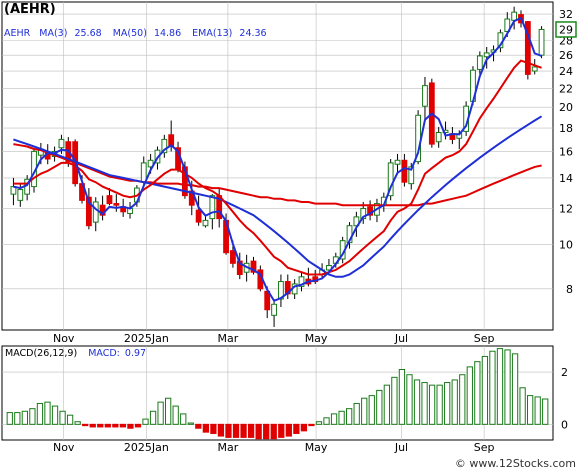 This screenshot has height=471, width=580. Describe the element at coordinates (167, 33) in the screenshot. I see `legend-ma50-value: 14.86` at that location.